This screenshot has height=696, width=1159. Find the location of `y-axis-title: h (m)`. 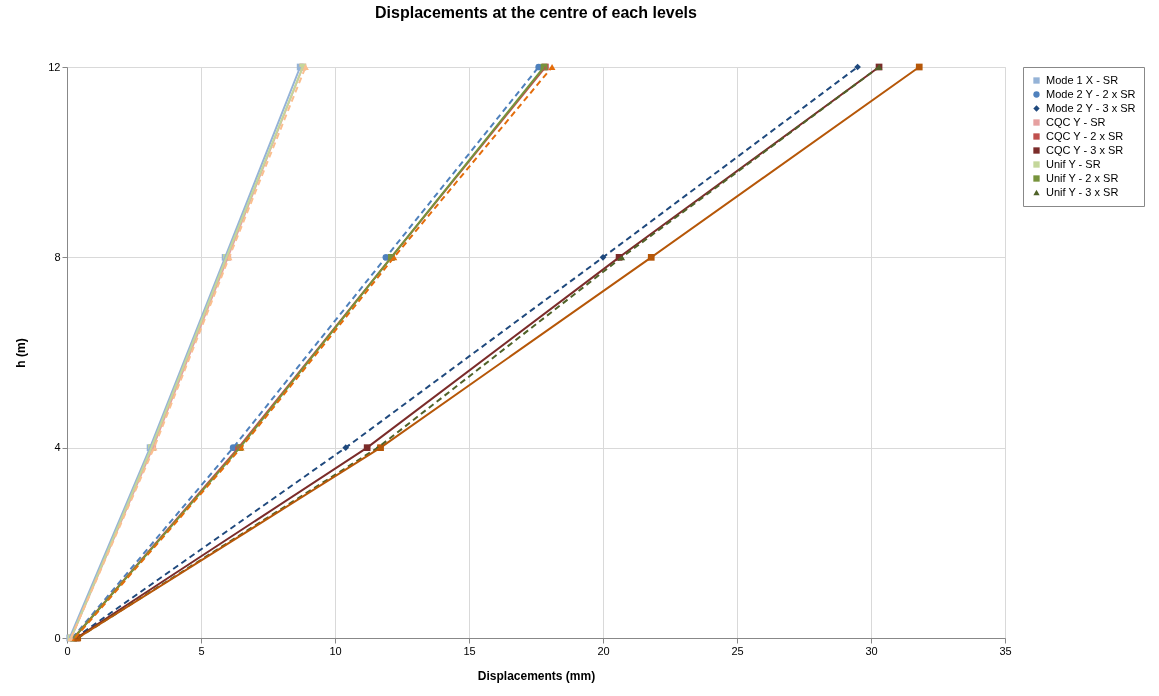

y-axis-title: h (m) is located at coordinates (21, 353).